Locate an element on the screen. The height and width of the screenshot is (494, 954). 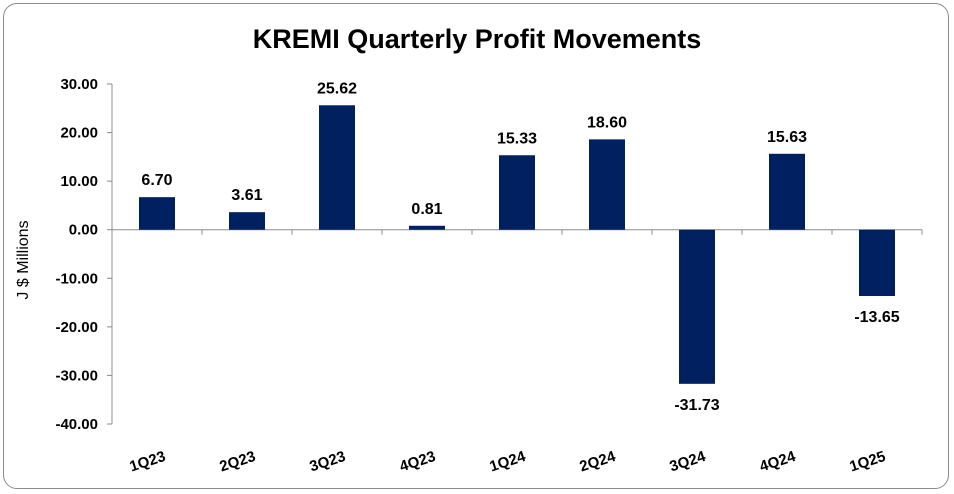
data-label: -13.65 is located at coordinates (876, 317).